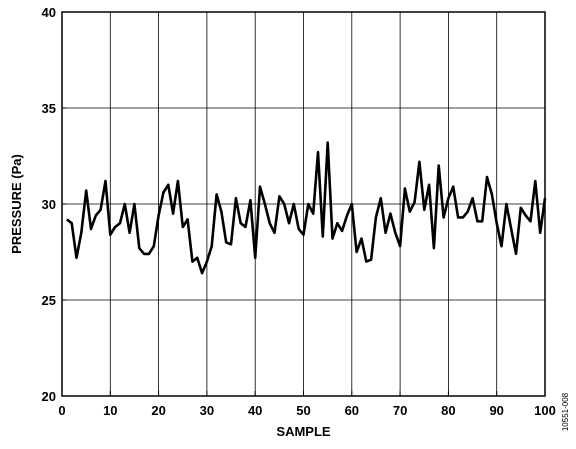 Image resolution: width=576 pixels, height=449 pixels. Describe the element at coordinates (61, 410) in the screenshot. I see `x-tick-label: 0` at that location.